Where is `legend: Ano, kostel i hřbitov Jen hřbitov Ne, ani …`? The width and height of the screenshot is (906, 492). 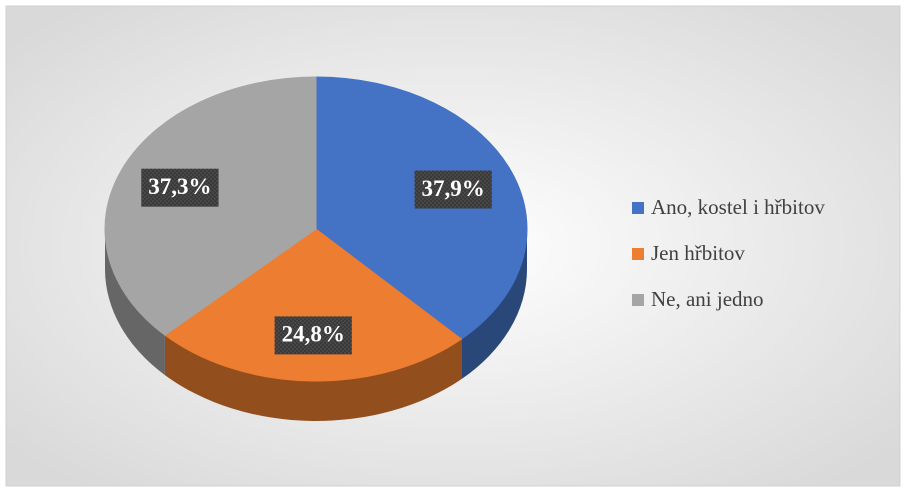 legend: Ano, kostel i hřbitov Jen hřbitov Ne, ani … is located at coordinates (728, 253).